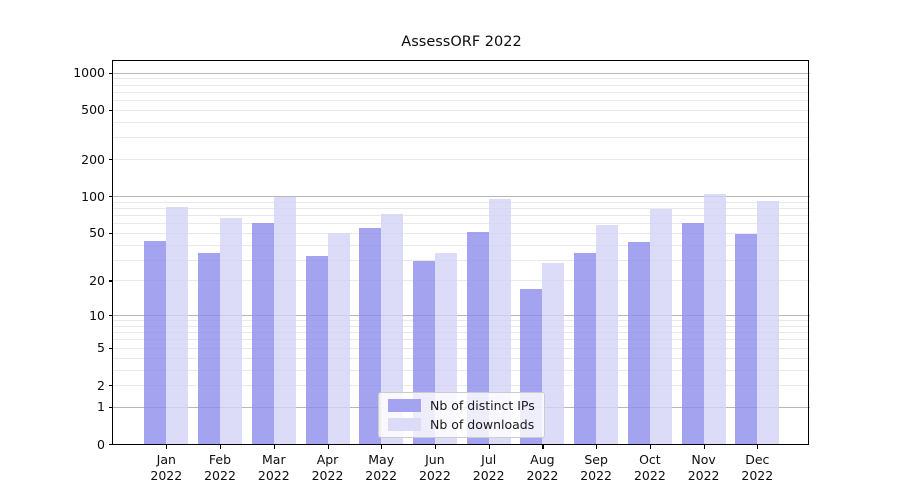 Image resolution: width=900 pixels, height=500 pixels. I want to click on legend-label-distinct-ips: Nb of distinct IPs, so click(482, 406).